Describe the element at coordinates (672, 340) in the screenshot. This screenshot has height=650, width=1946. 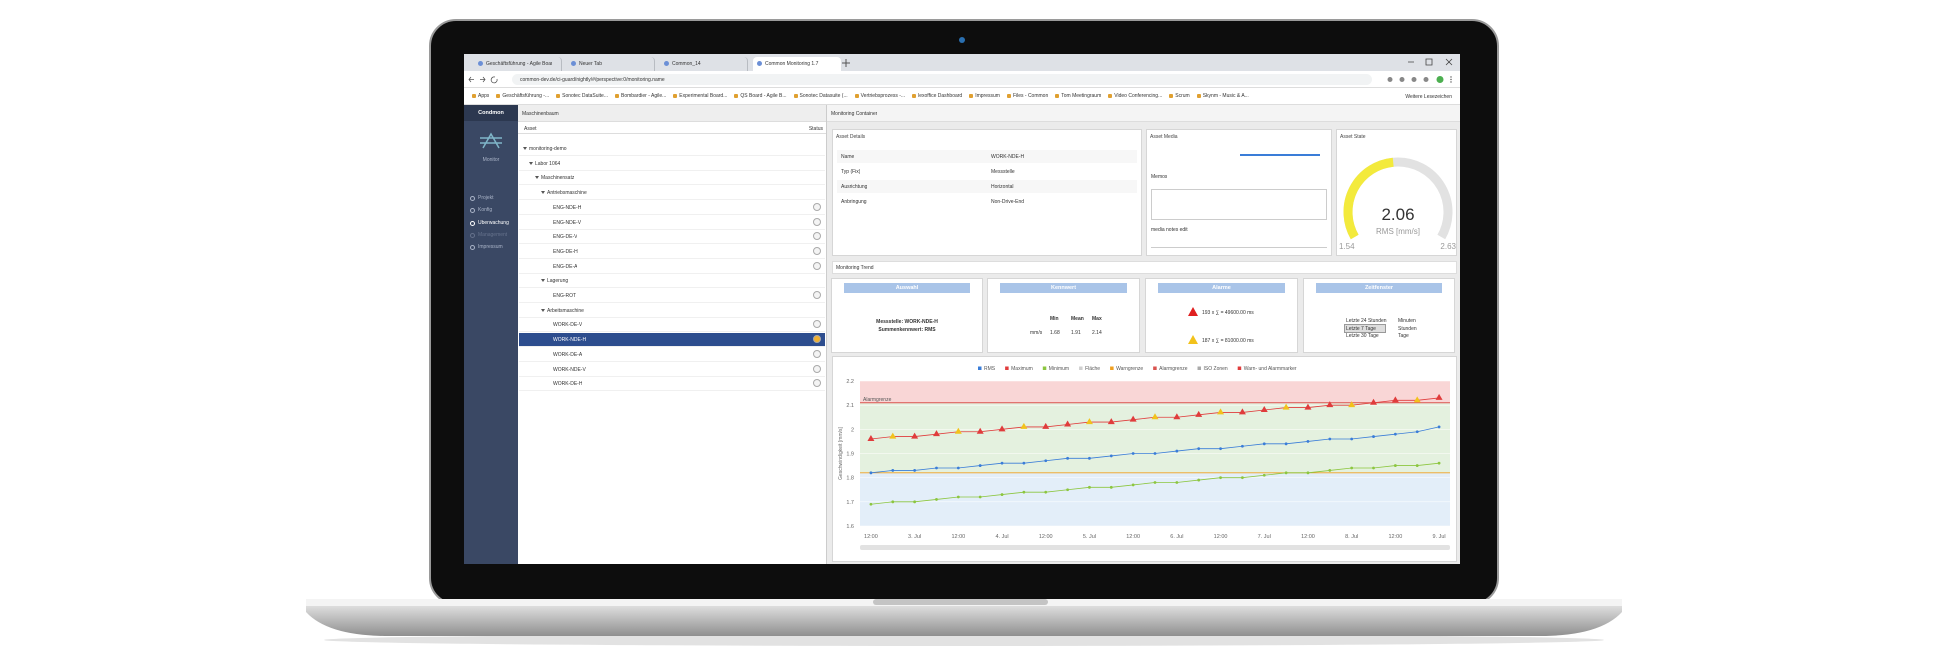
I see `tree-row: WORK-NDE-H` at that location.